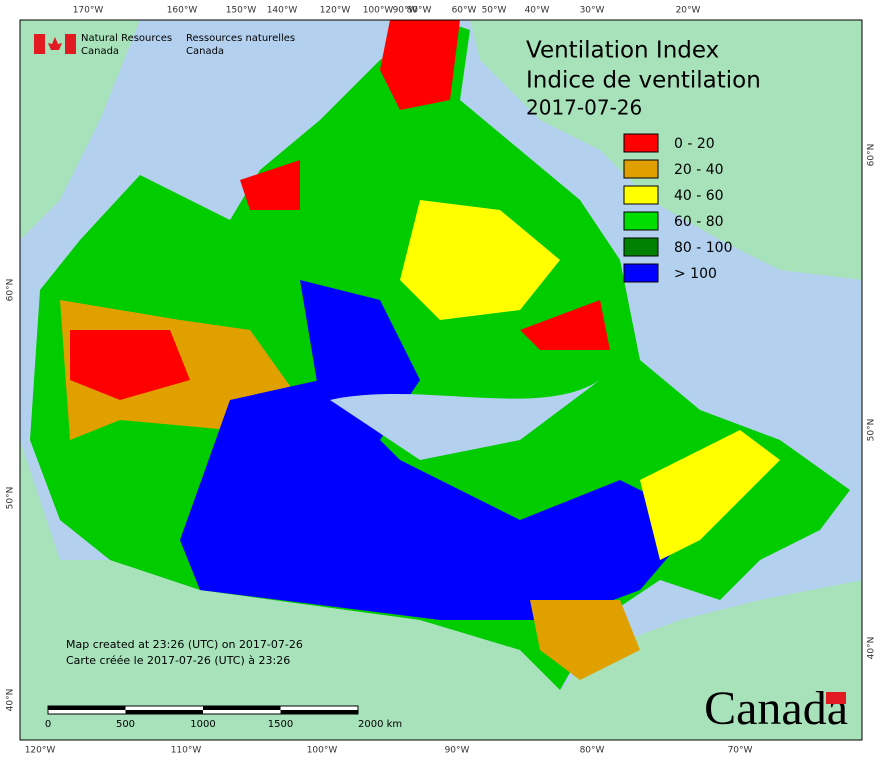  I want to click on legend-label: 60 - 80, so click(699, 222).